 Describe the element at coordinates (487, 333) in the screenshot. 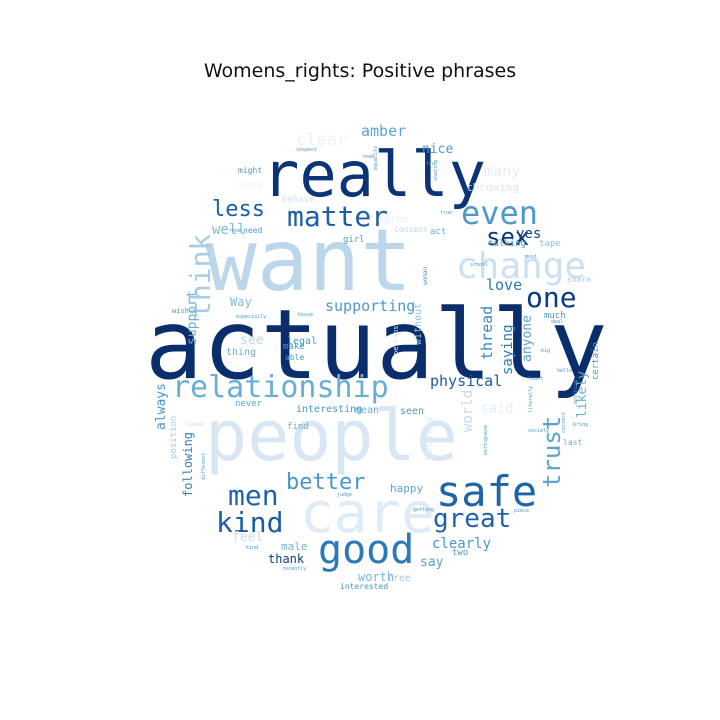

I see `word-thread: thread` at that location.